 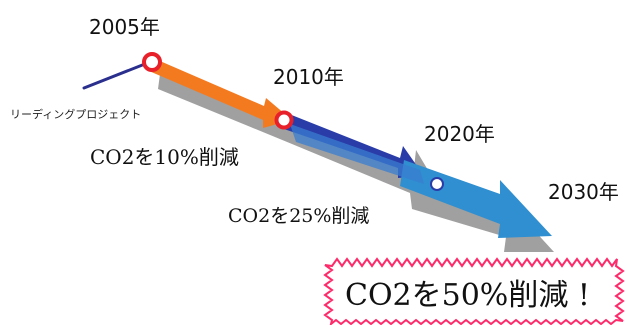 I want to click on year-2010-label: 2010年, so click(x=308, y=77).